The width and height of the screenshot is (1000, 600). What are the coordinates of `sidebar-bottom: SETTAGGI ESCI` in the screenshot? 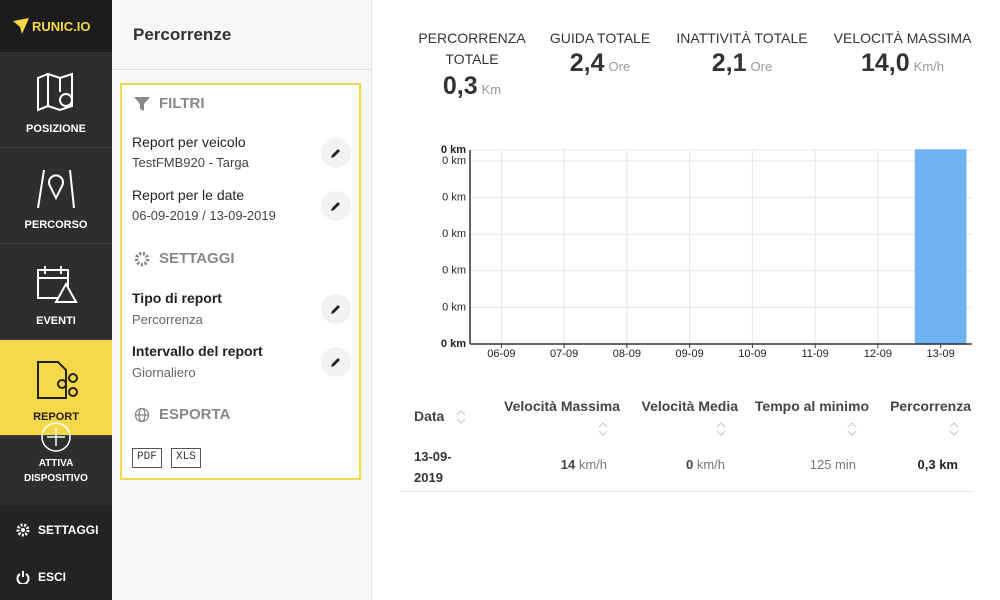 It's located at (56, 552).